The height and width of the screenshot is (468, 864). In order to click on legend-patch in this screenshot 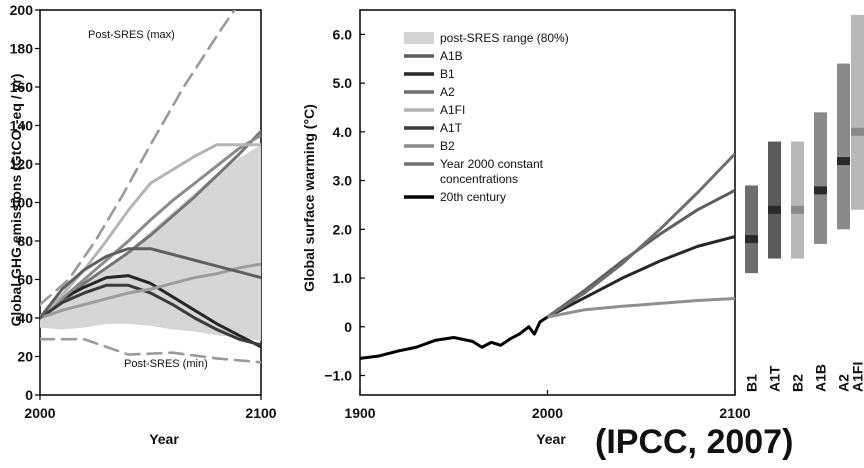, I will do `click(419, 38)`.